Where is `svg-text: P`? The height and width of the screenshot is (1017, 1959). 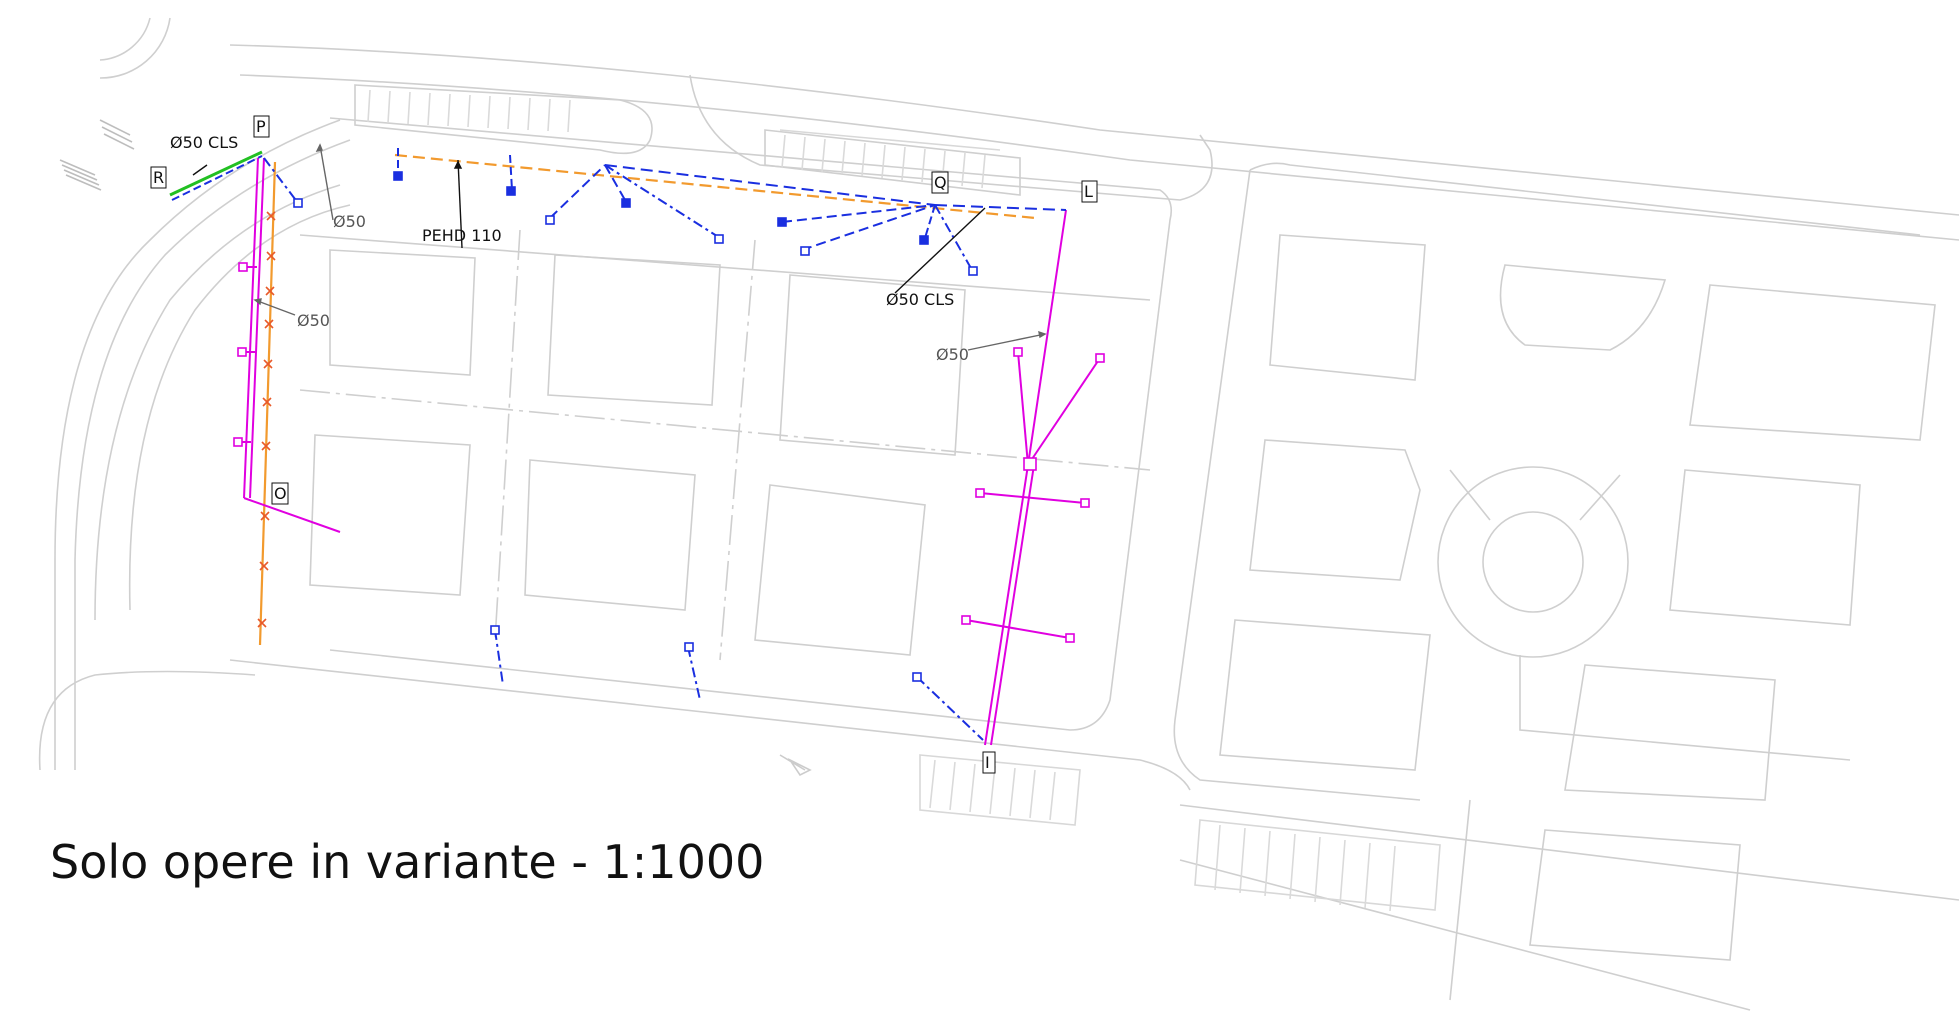
svg-text: P is located at coordinates (261, 126).